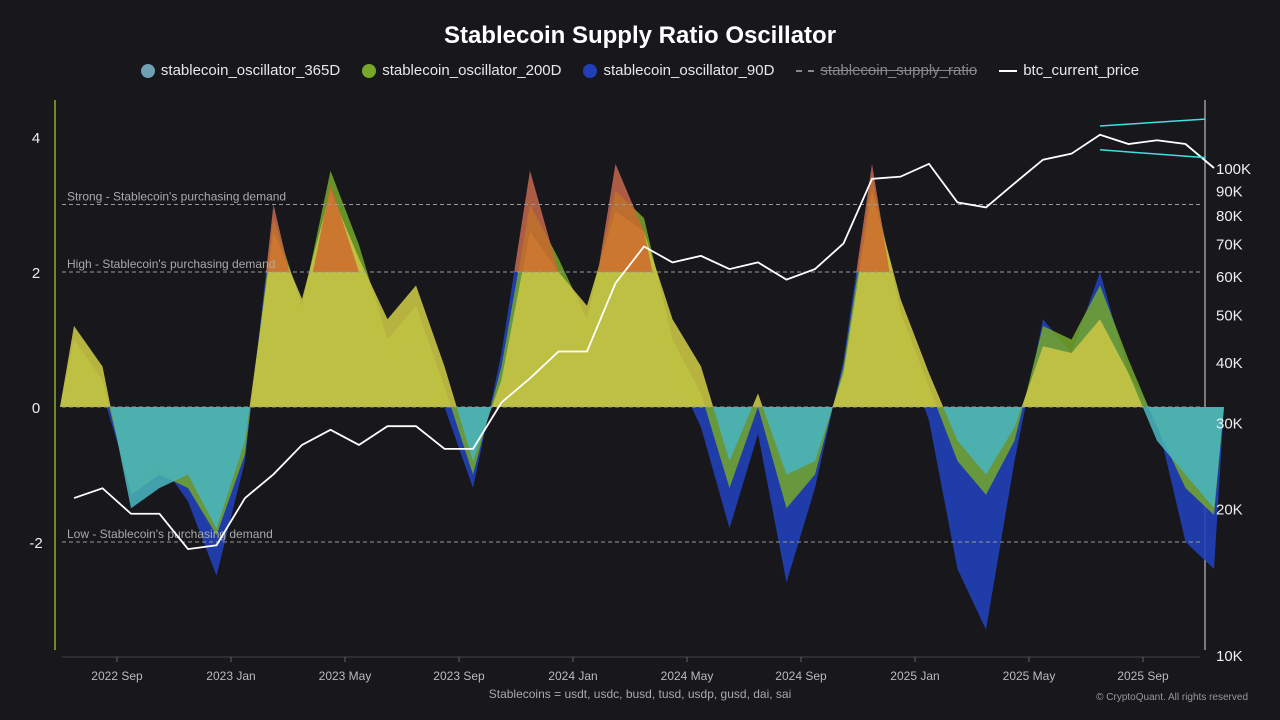 This screenshot has width=1280, height=720. I want to click on legend-label: btc_current_price, so click(1081, 70).